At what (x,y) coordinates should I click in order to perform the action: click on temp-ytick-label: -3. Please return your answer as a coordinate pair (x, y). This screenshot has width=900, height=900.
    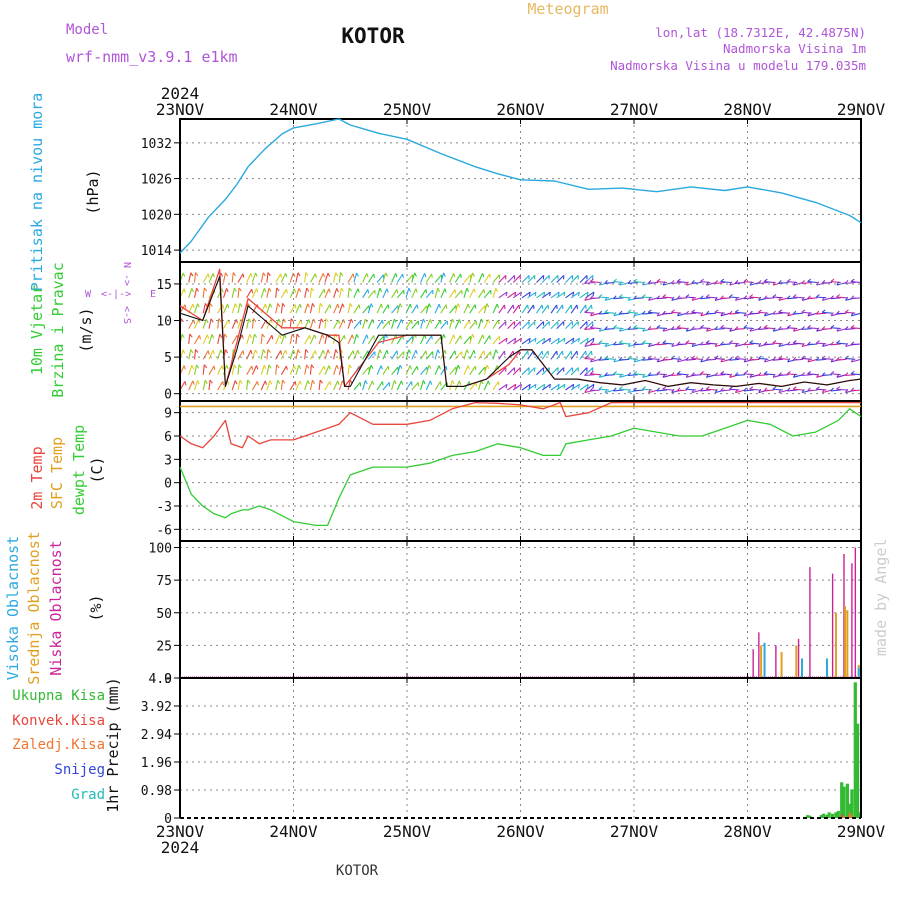
    Looking at the image, I should click on (164, 507).